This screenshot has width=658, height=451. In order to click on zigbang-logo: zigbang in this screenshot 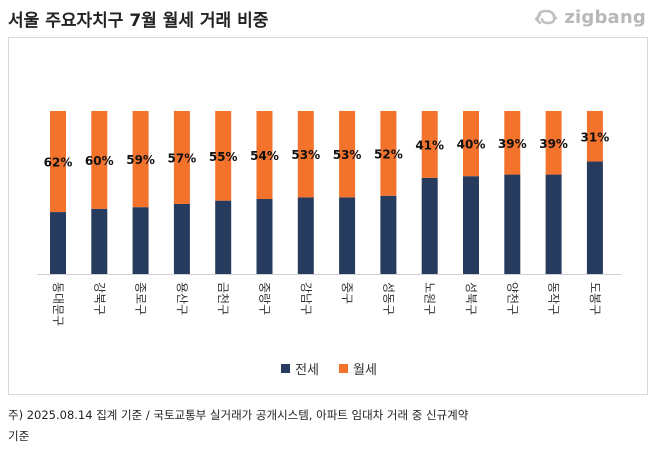, I will do `click(590, 17)`.